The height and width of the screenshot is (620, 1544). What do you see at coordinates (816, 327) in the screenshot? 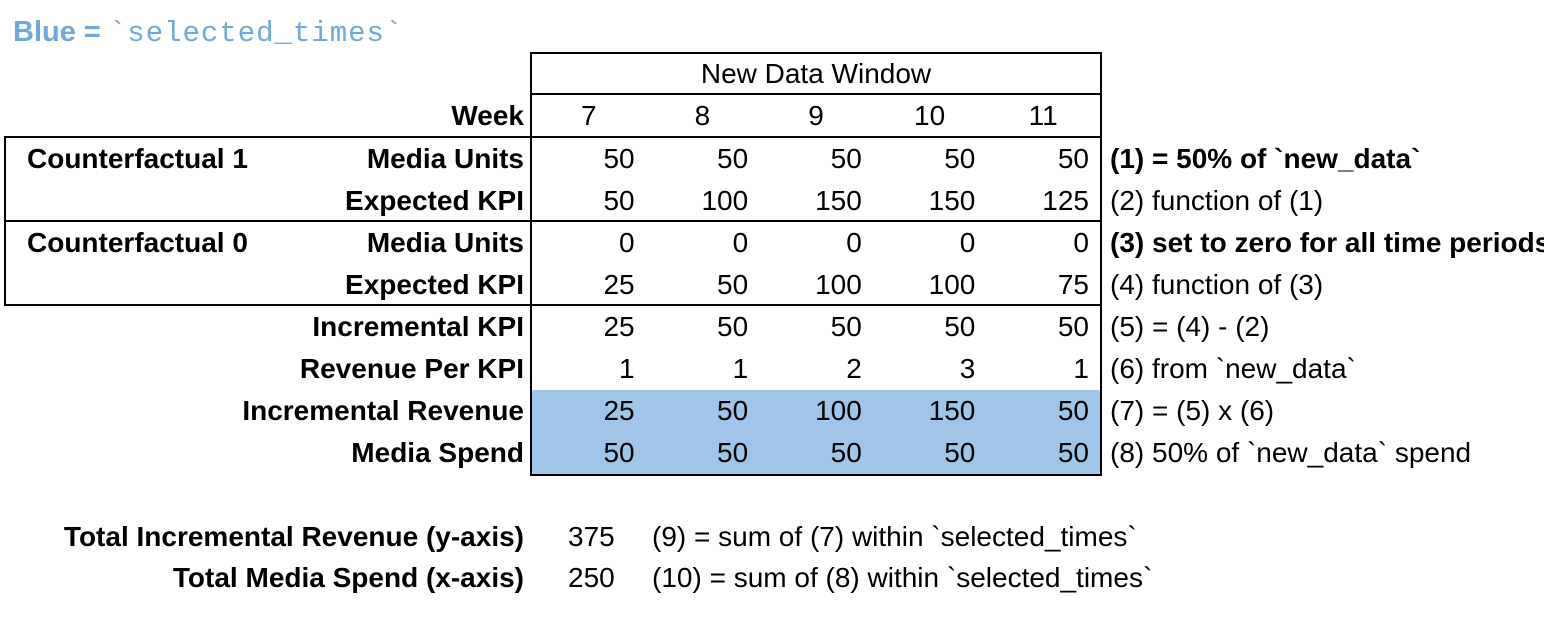
I see `table-row: 25 50 50 50 50` at bounding box center [816, 327].